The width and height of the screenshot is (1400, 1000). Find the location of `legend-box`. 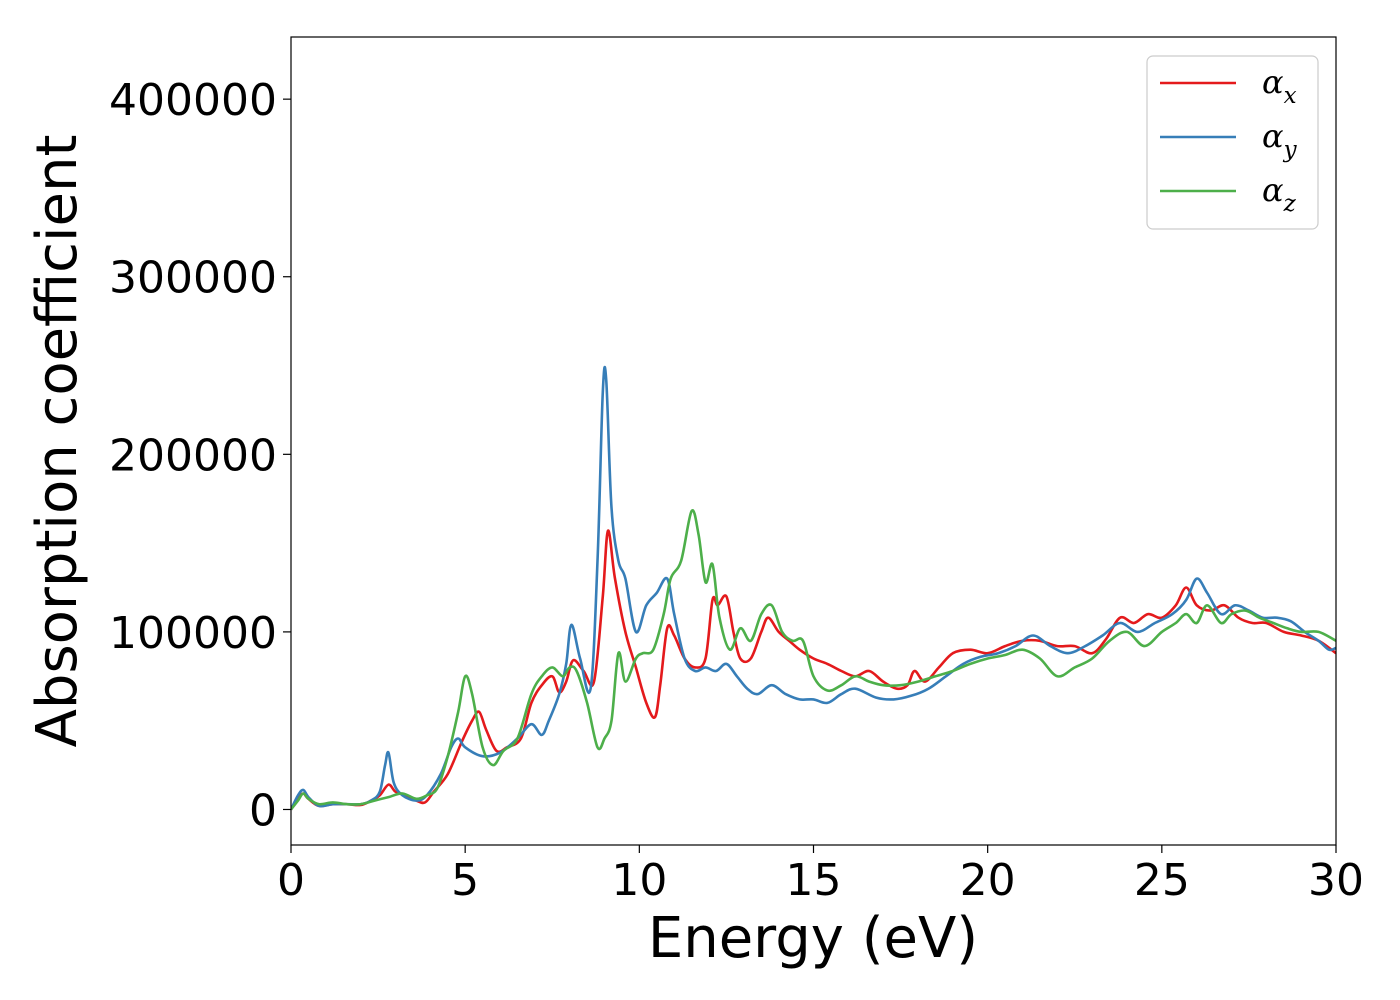

legend-box is located at coordinates (1232, 142).